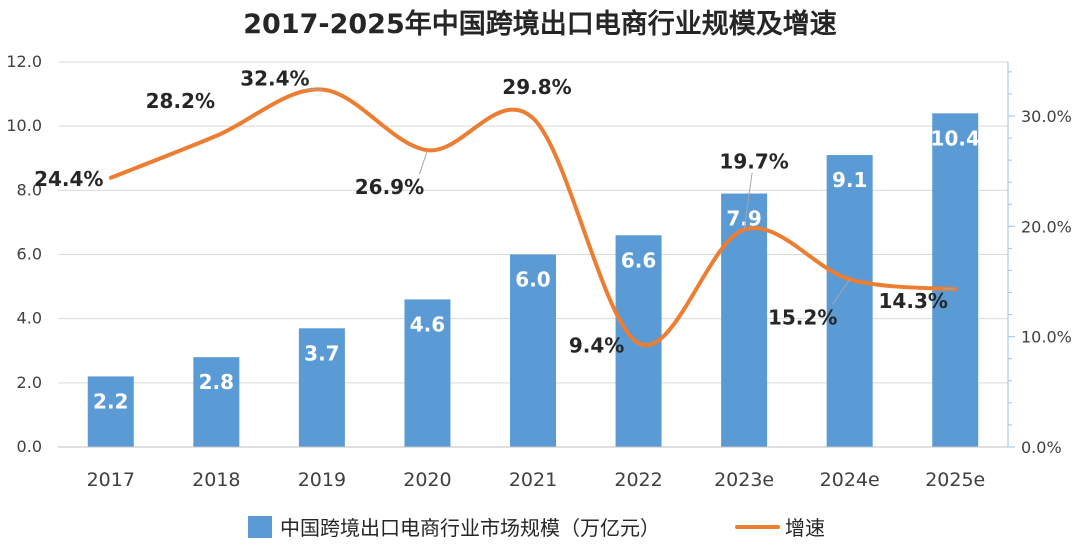  What do you see at coordinates (180, 101) in the screenshot?
I see `growth-value-label: 28.2%` at bounding box center [180, 101].